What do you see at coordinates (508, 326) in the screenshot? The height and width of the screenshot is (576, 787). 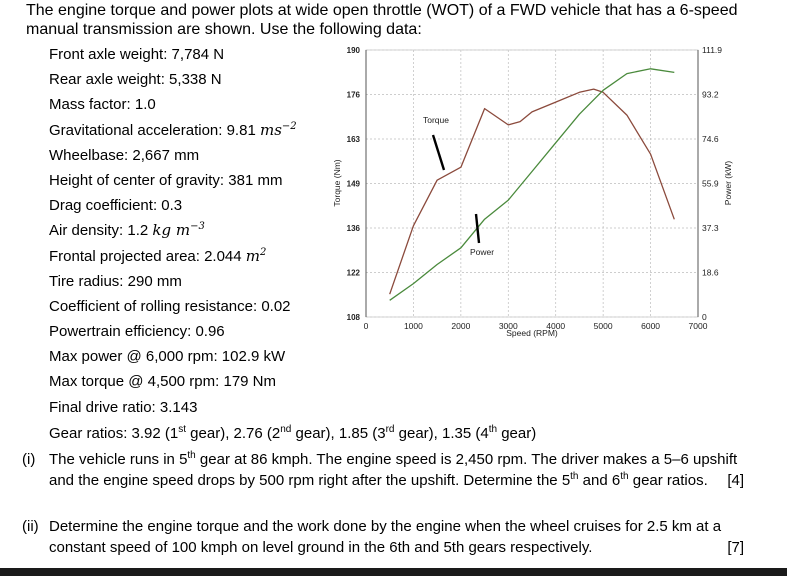 I see `x-tick-label: 3000` at bounding box center [508, 326].